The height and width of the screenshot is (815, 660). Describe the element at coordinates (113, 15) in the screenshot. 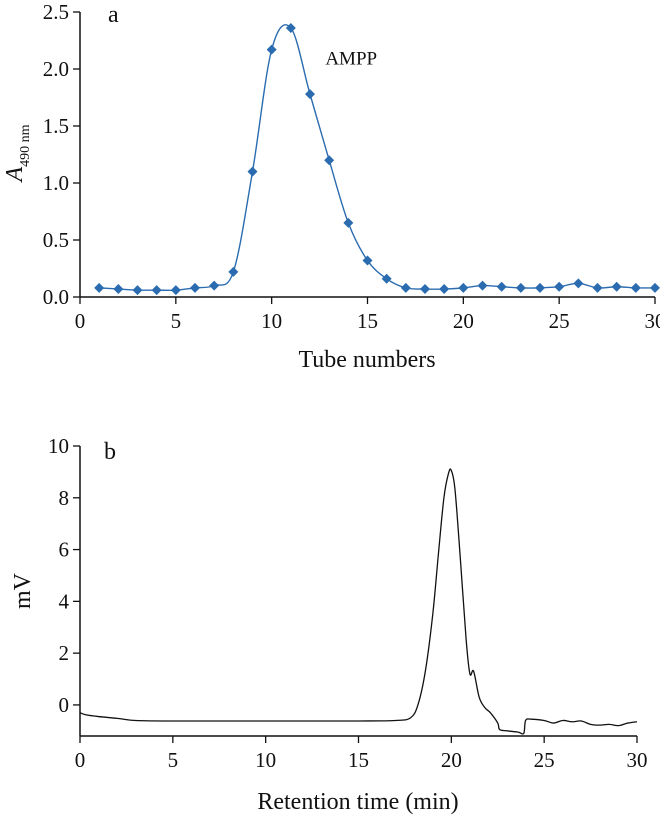

I see `panel-label-a: a` at that location.